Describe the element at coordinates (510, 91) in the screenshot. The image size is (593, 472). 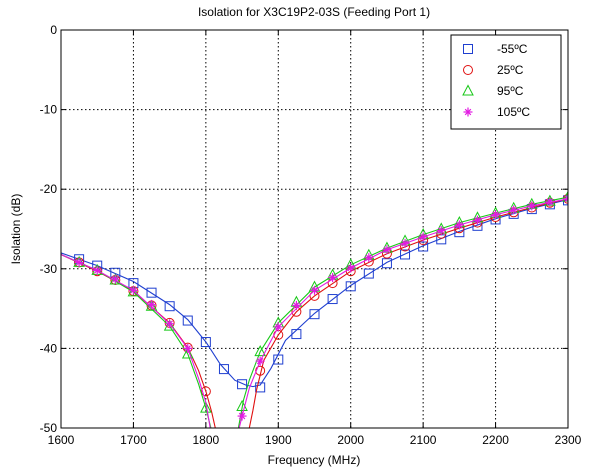
I see `legend-label: 95ºC` at that location.